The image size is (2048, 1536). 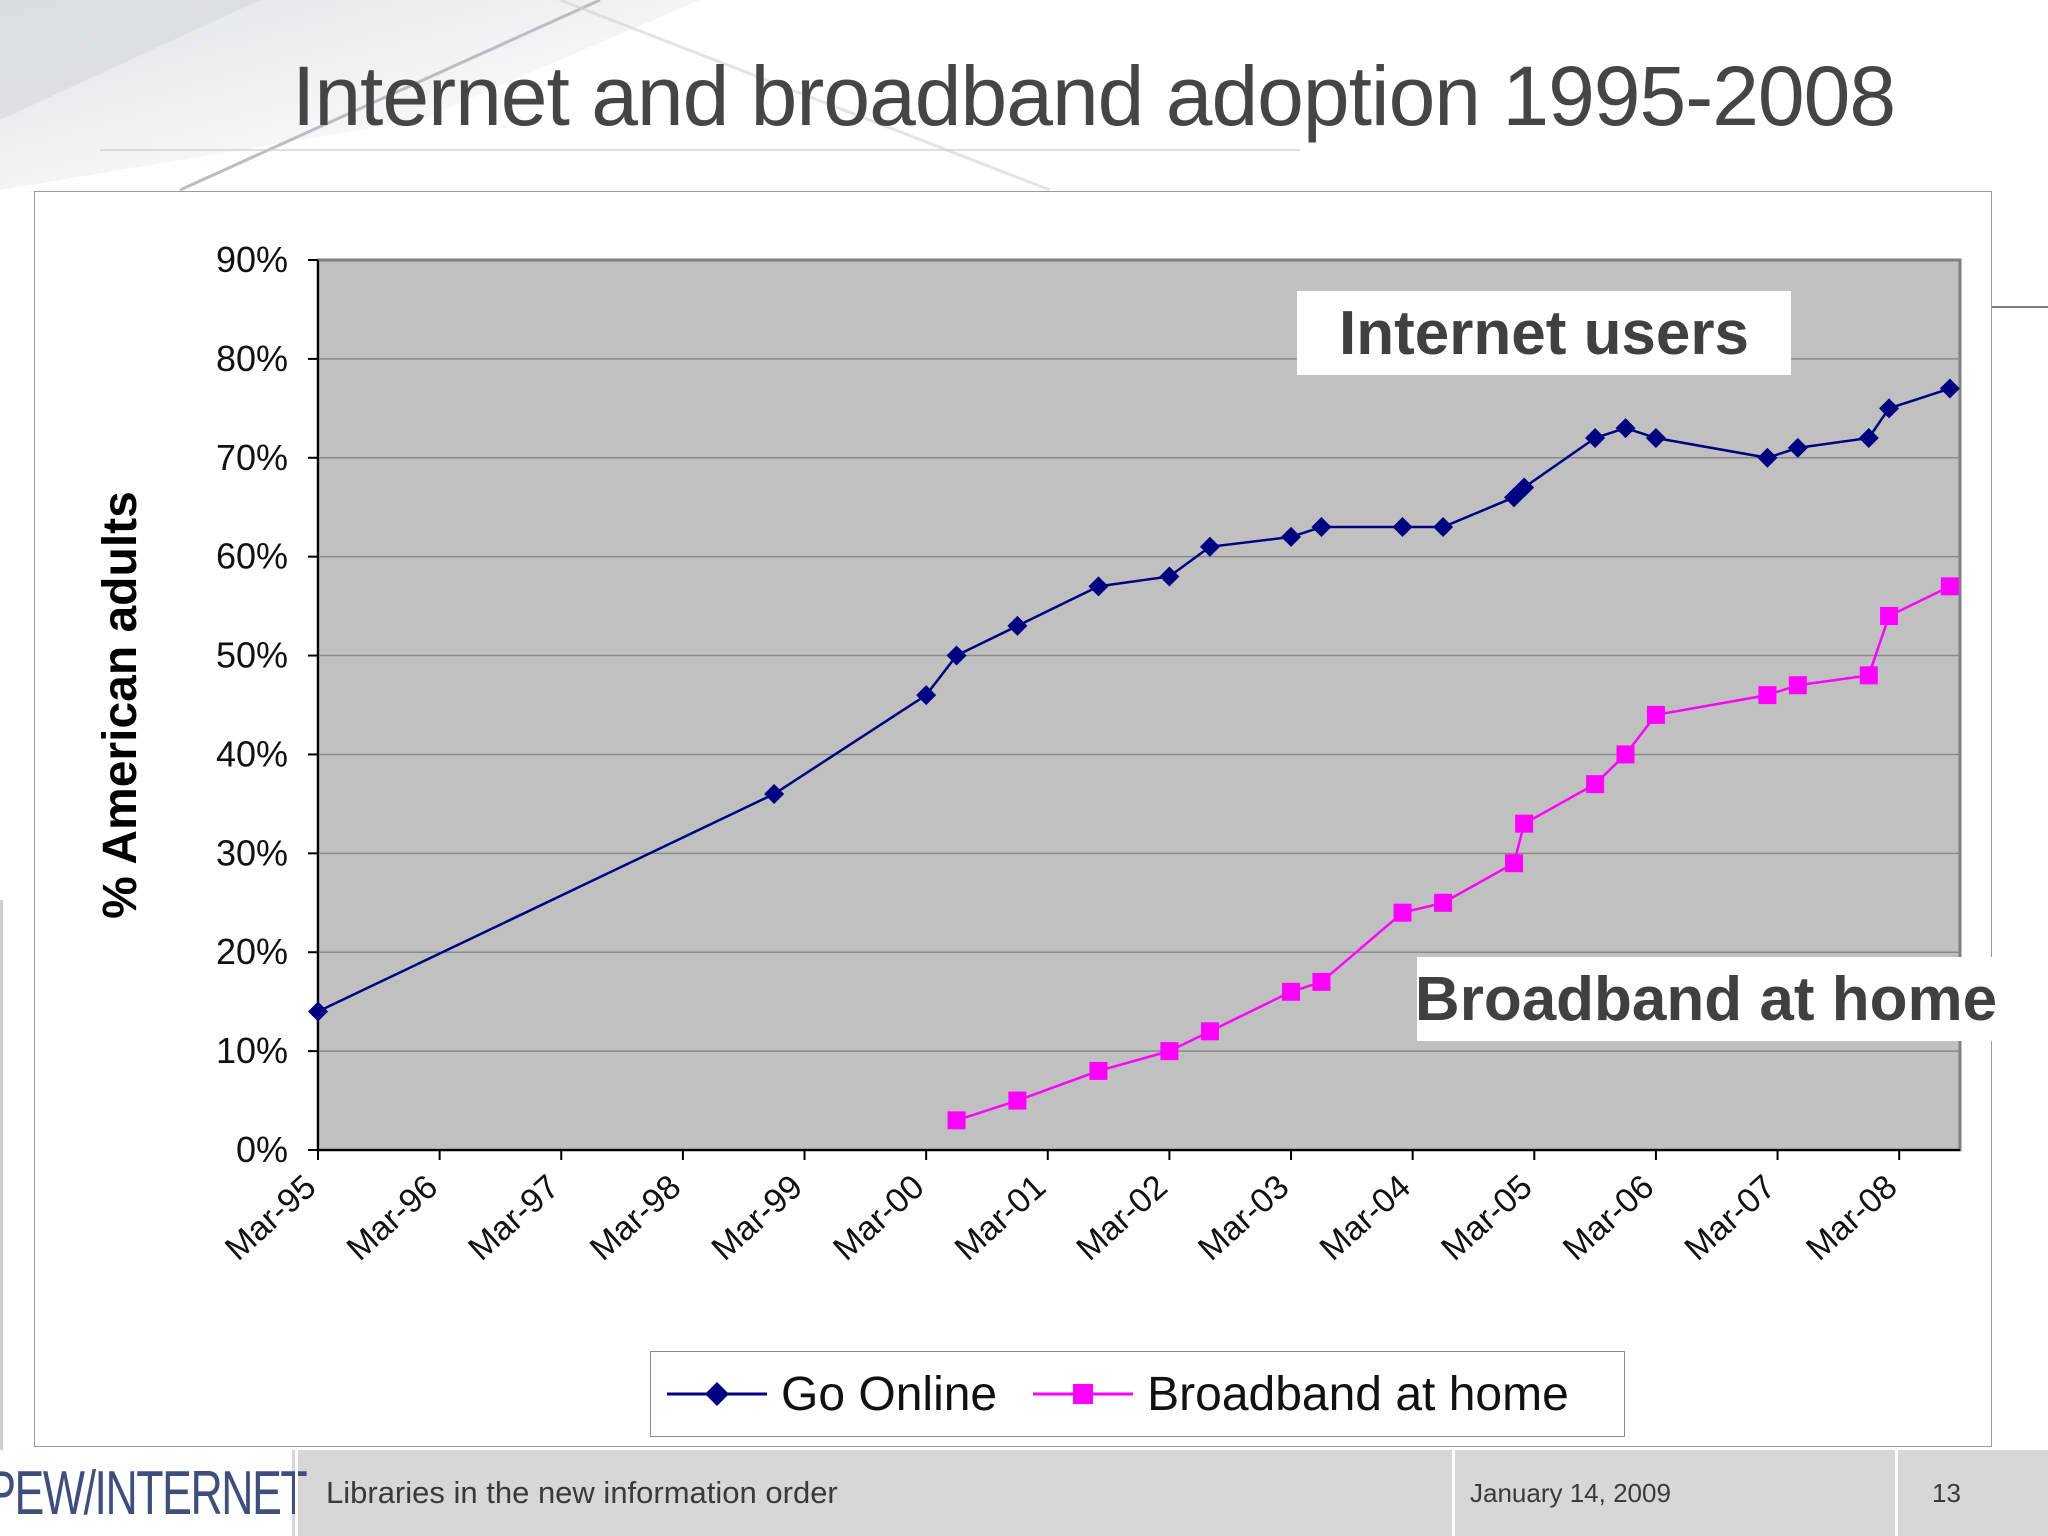 I want to click on page-number: 13, so click(x=1946, y=1492).